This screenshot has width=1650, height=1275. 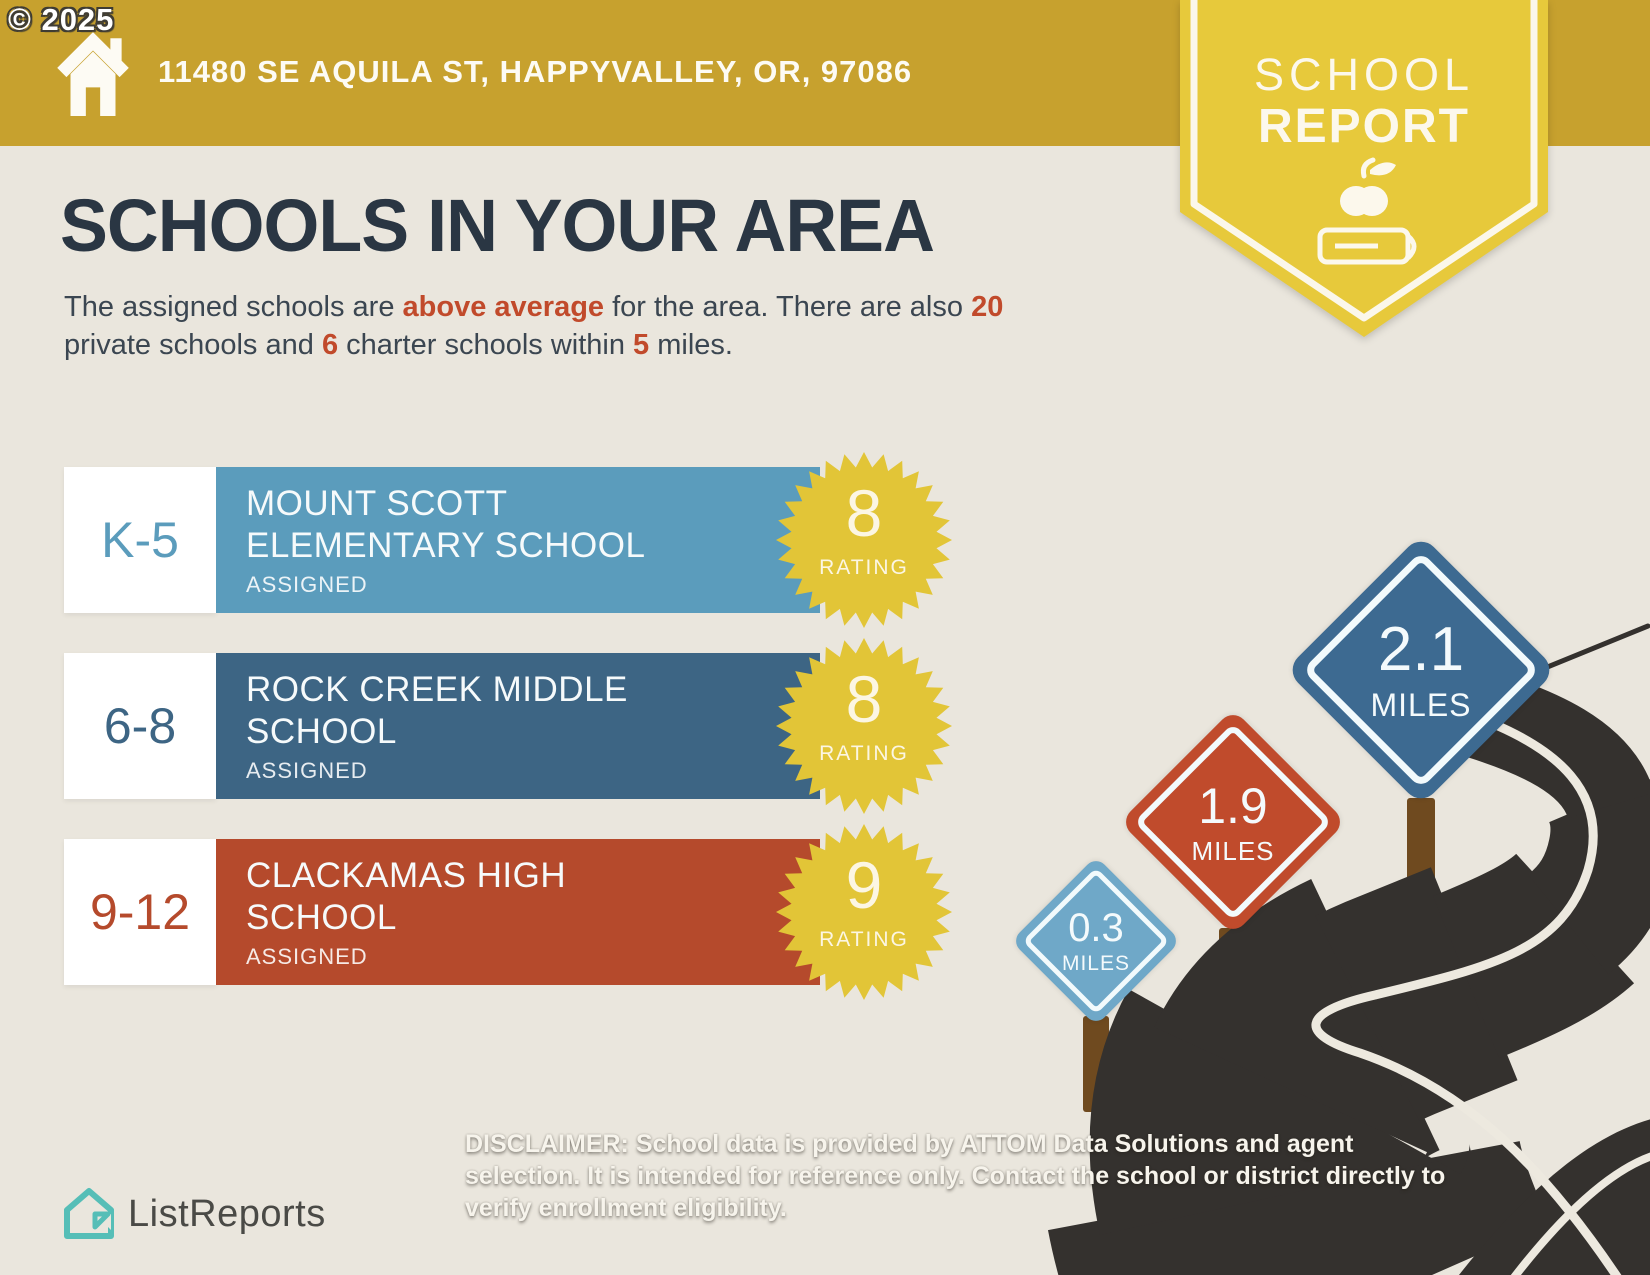 I want to click on grade-range: 9-12, so click(x=140, y=912).